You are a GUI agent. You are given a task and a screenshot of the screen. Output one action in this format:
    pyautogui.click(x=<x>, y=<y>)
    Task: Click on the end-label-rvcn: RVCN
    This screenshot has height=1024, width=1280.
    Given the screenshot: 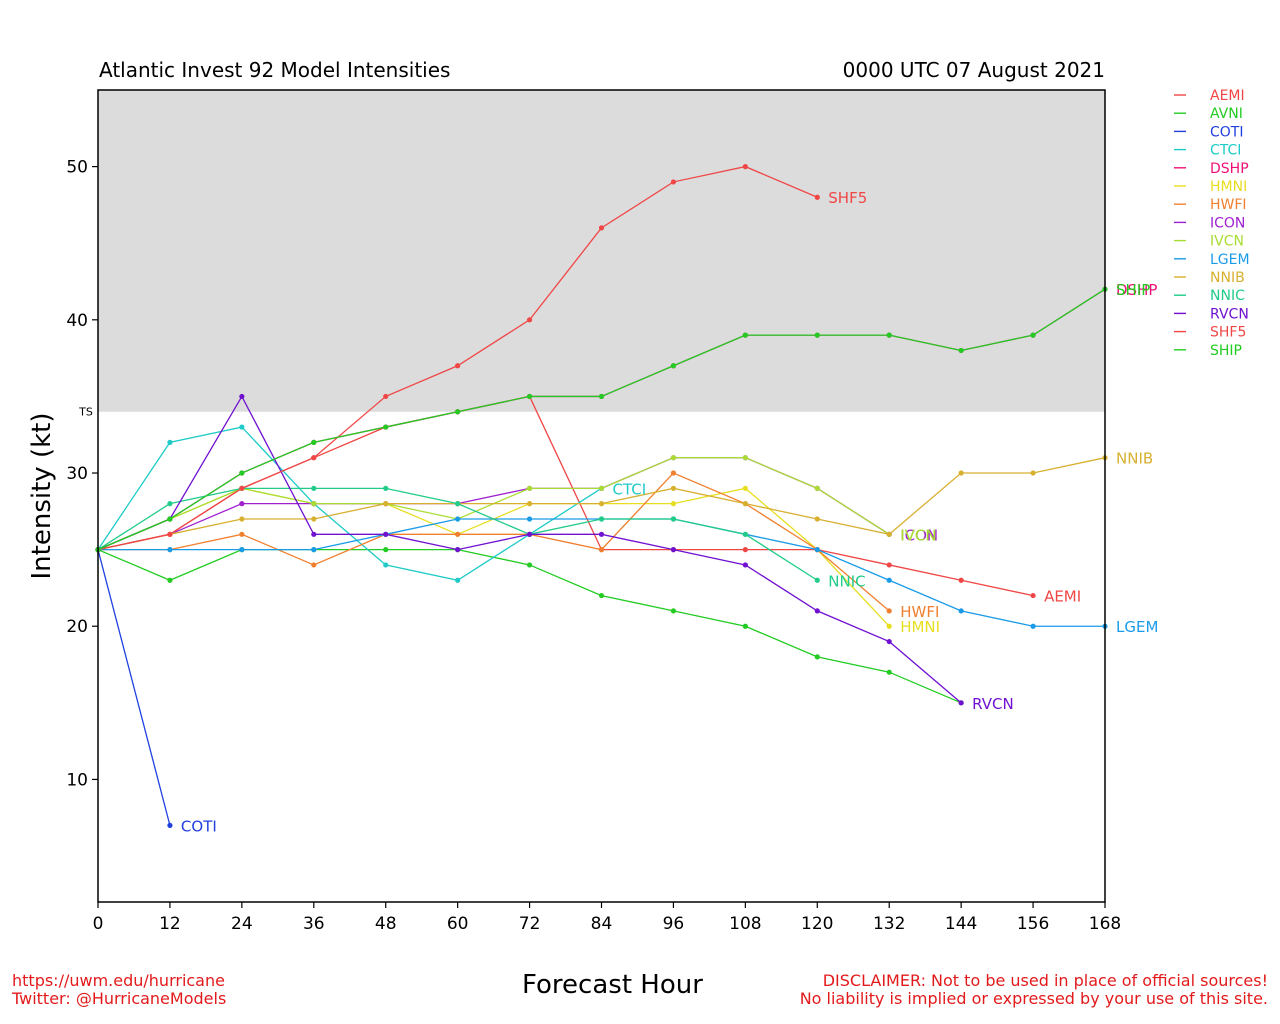 What is the action you would take?
    pyautogui.click(x=993, y=704)
    